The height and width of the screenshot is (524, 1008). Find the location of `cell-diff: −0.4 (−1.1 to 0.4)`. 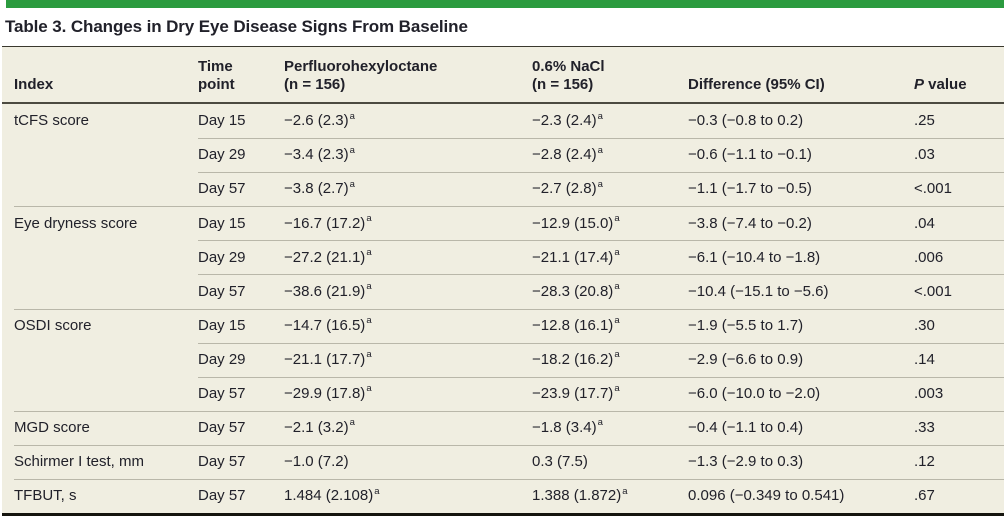

cell-diff: −0.4 (−1.1 to 0.4) is located at coordinates (801, 427).